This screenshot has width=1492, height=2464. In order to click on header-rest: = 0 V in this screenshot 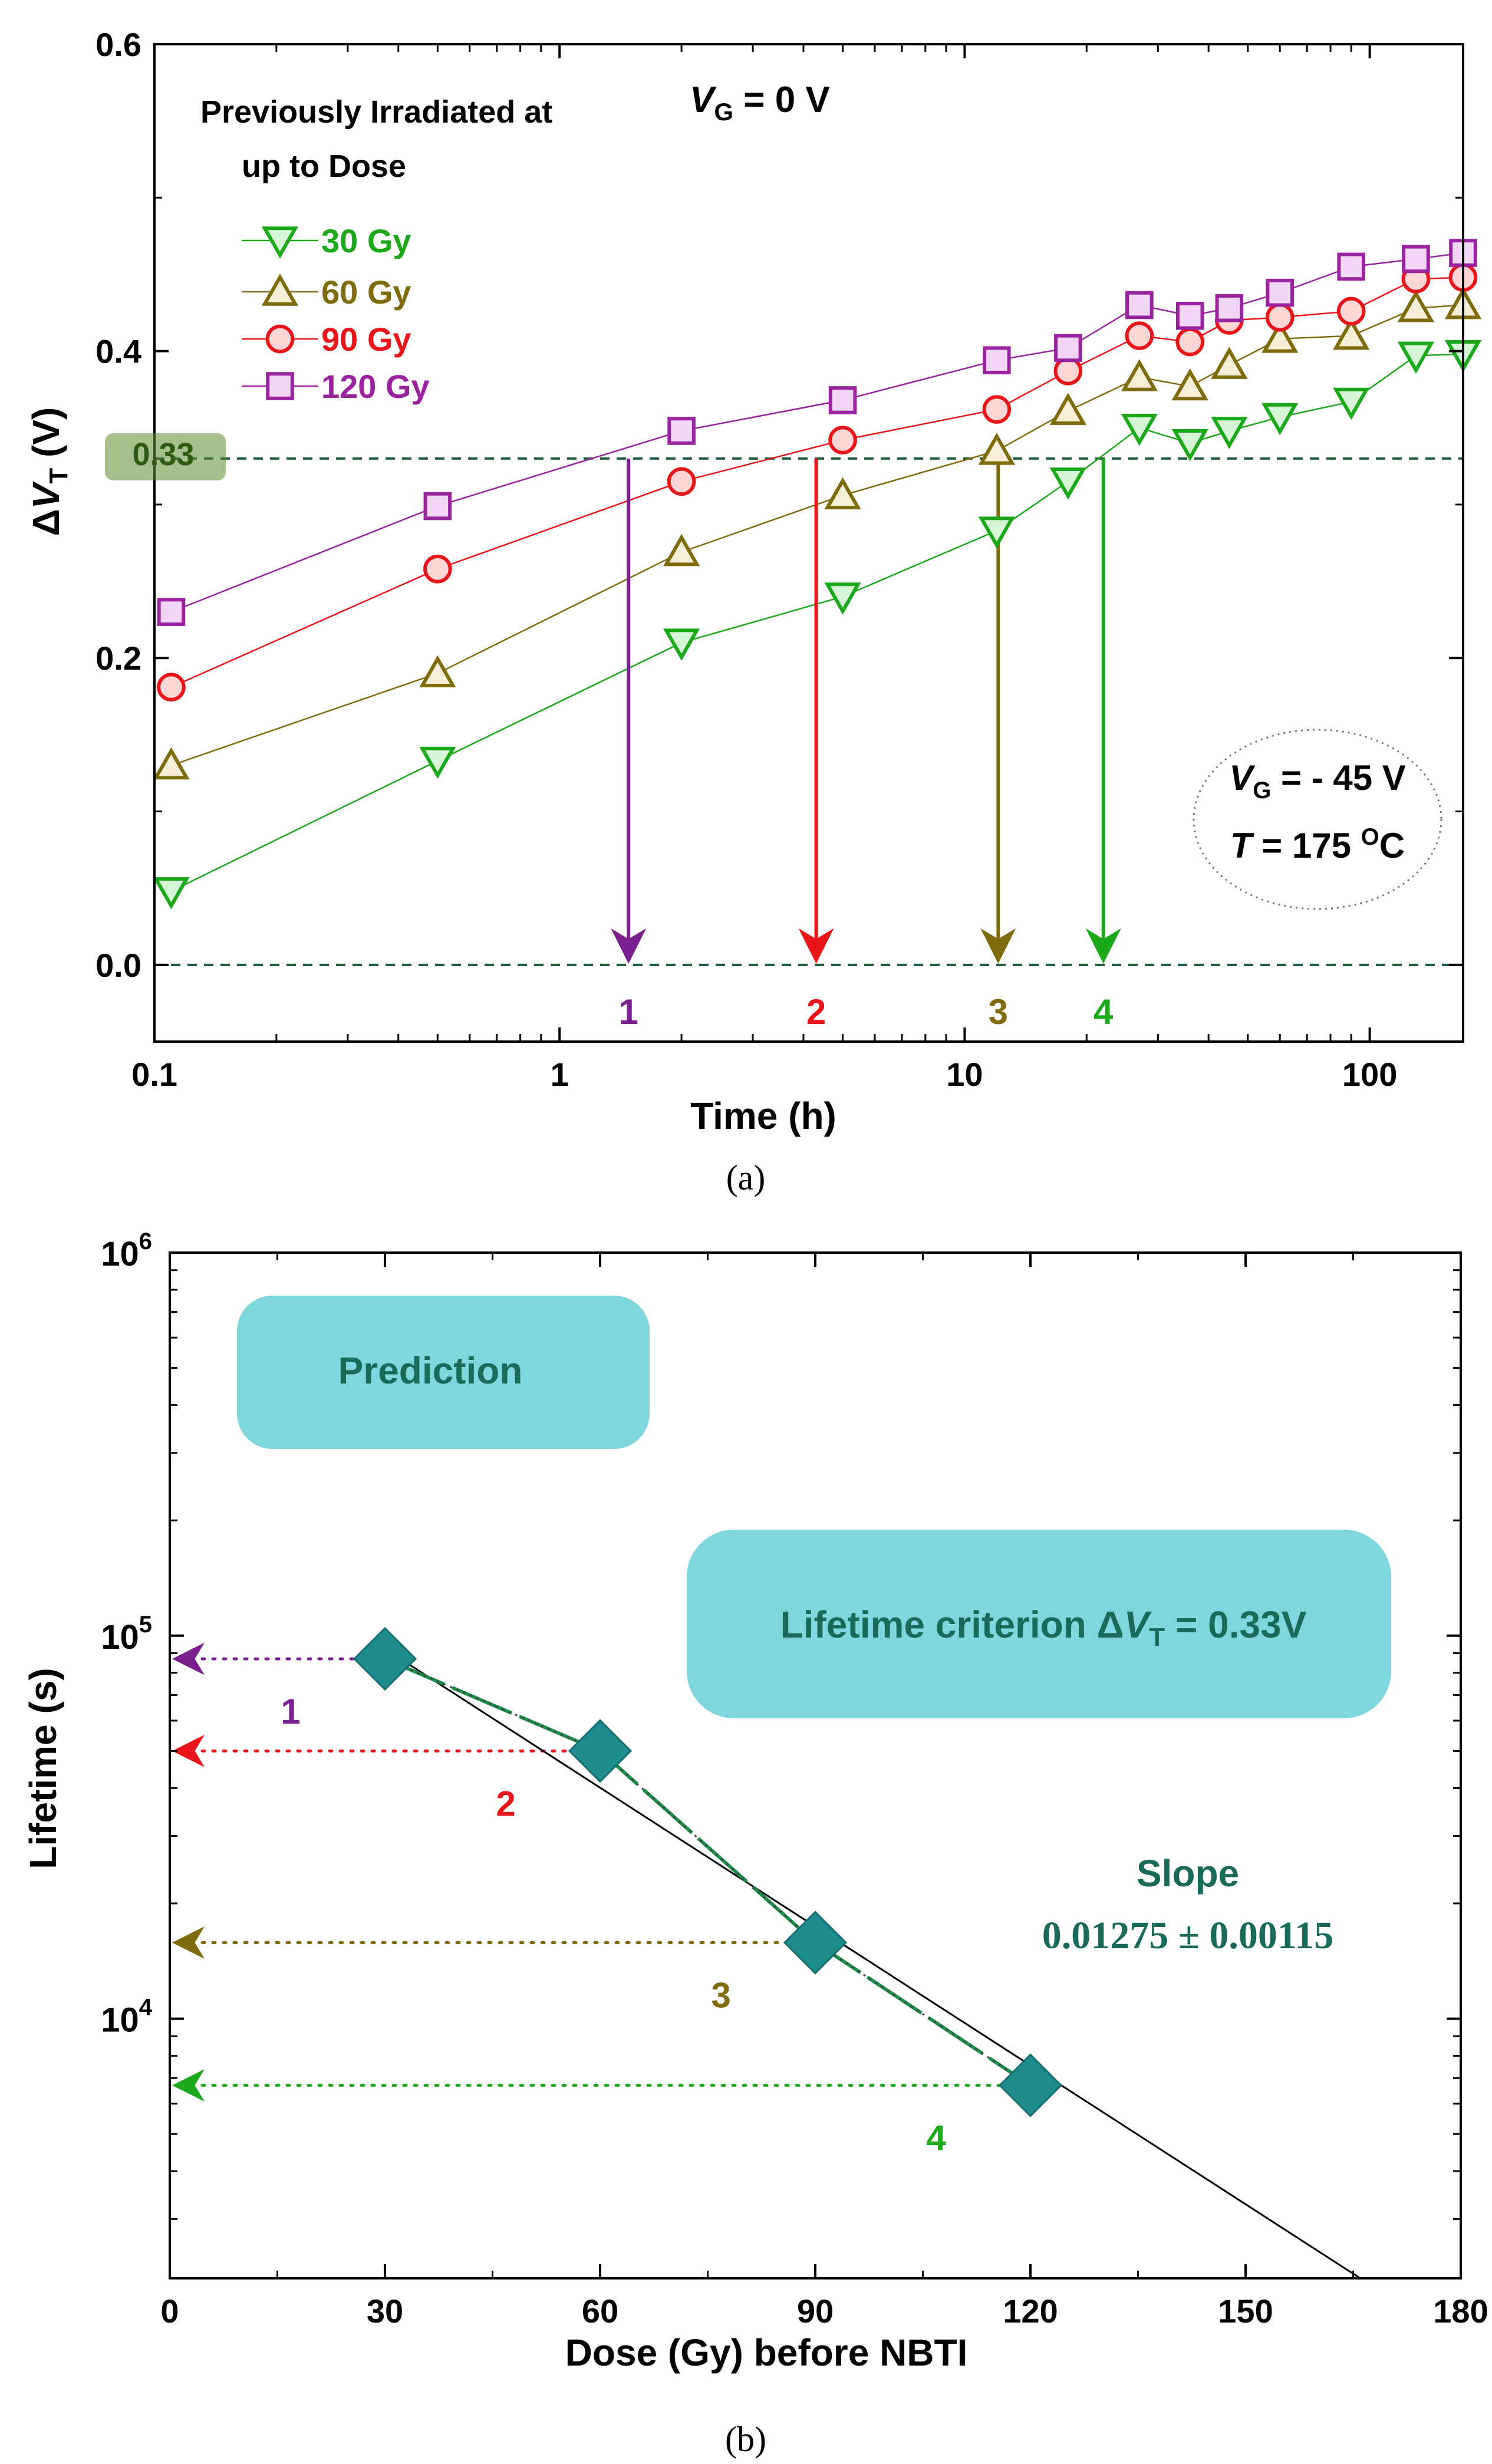, I will do `click(781, 100)`.